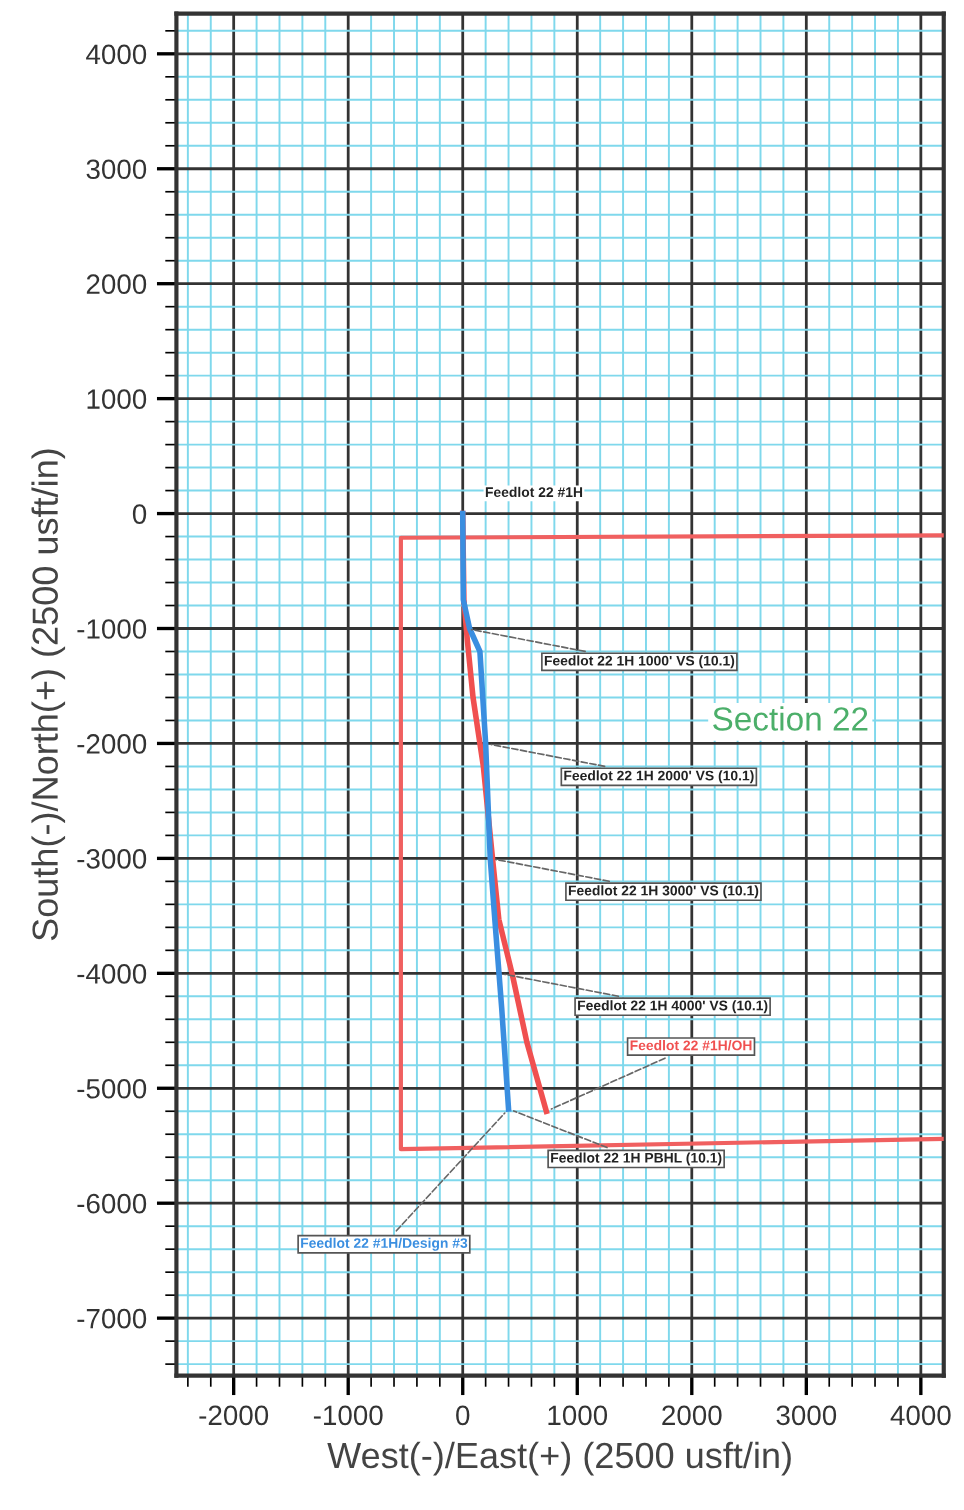 The height and width of the screenshot is (1510, 964). I want to click on x-tick-label: 2000, so click(692, 1415).